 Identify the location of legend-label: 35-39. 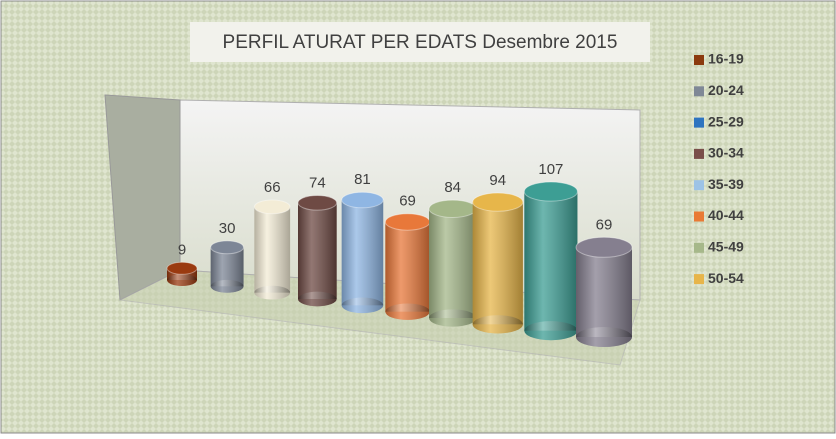
(726, 184).